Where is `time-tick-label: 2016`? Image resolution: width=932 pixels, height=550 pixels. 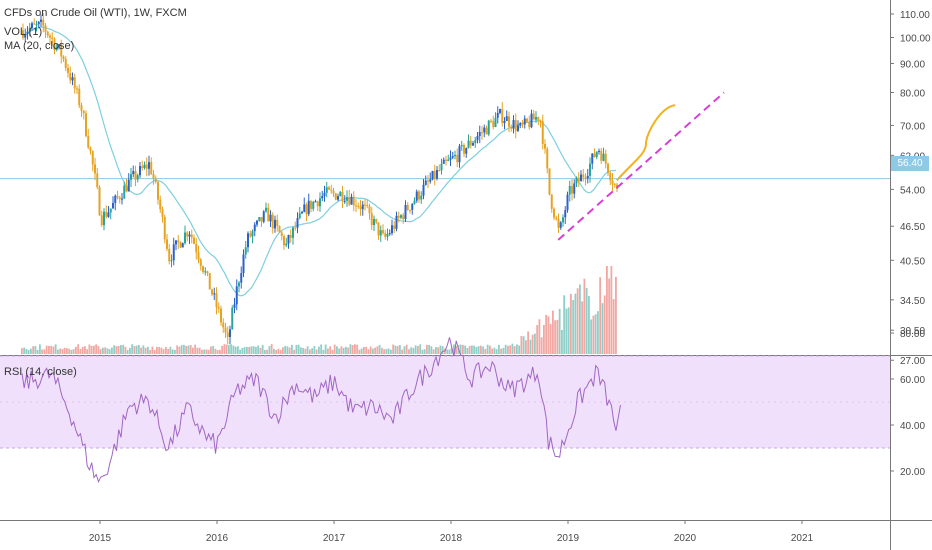 time-tick-label: 2016 is located at coordinates (217, 538).